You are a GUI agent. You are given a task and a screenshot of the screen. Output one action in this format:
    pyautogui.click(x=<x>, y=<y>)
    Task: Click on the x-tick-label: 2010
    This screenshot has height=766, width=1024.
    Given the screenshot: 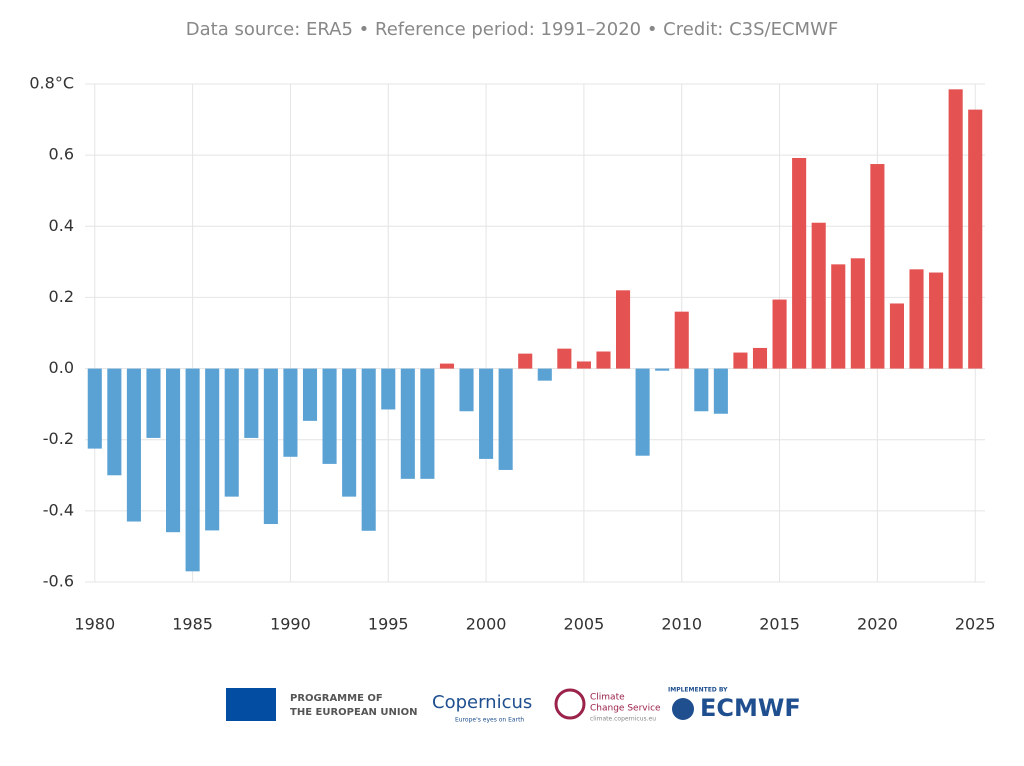 What is the action you would take?
    pyautogui.click(x=681, y=624)
    